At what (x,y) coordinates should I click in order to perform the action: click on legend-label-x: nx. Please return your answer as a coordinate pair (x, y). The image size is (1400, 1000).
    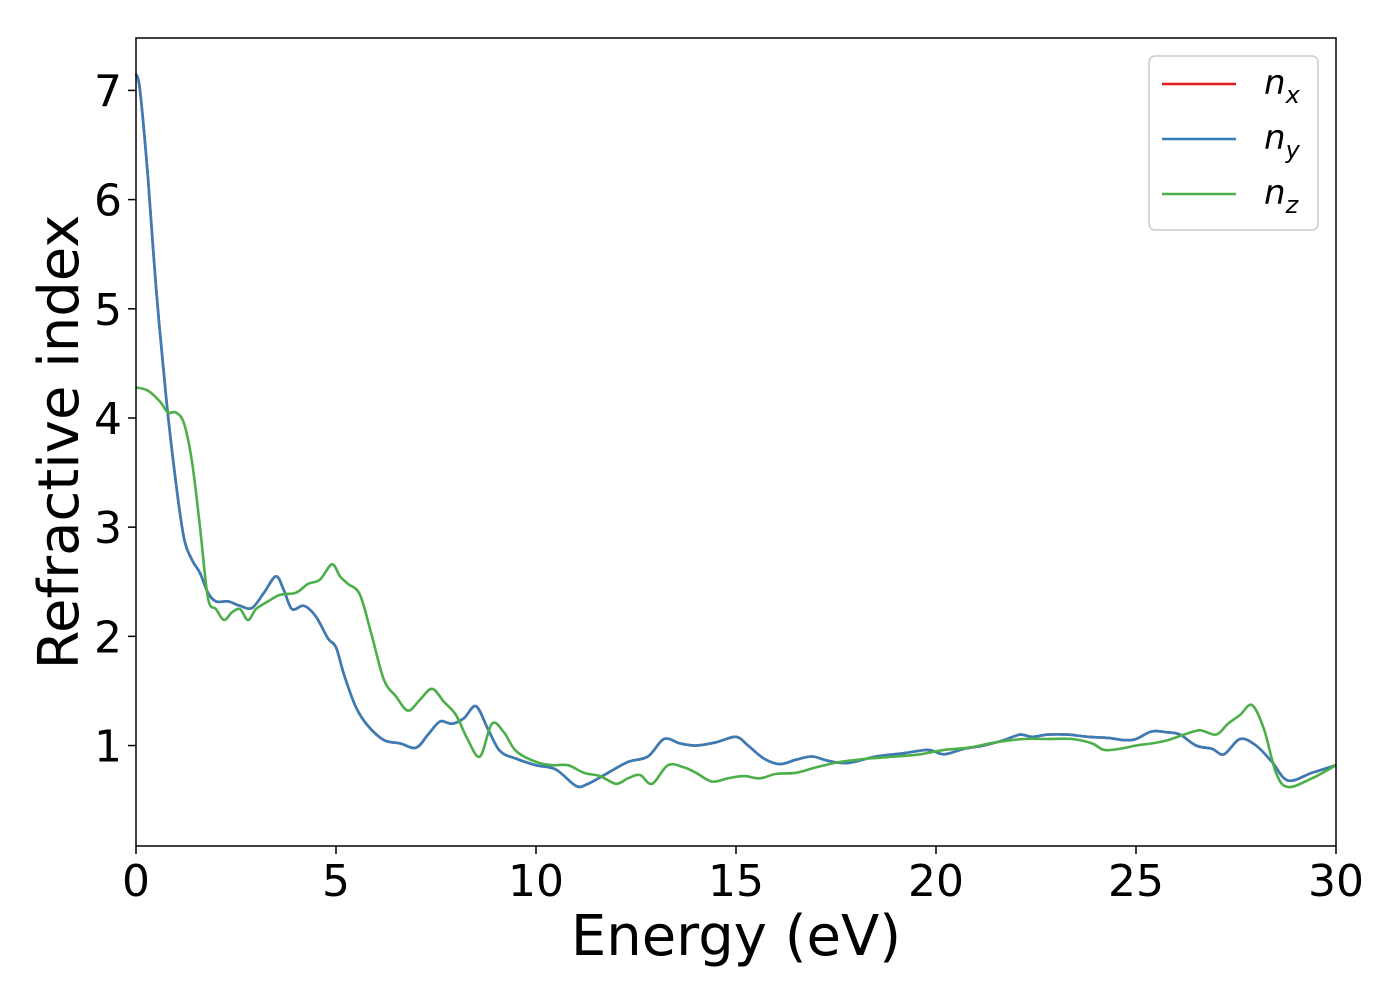
    Looking at the image, I should click on (1282, 86).